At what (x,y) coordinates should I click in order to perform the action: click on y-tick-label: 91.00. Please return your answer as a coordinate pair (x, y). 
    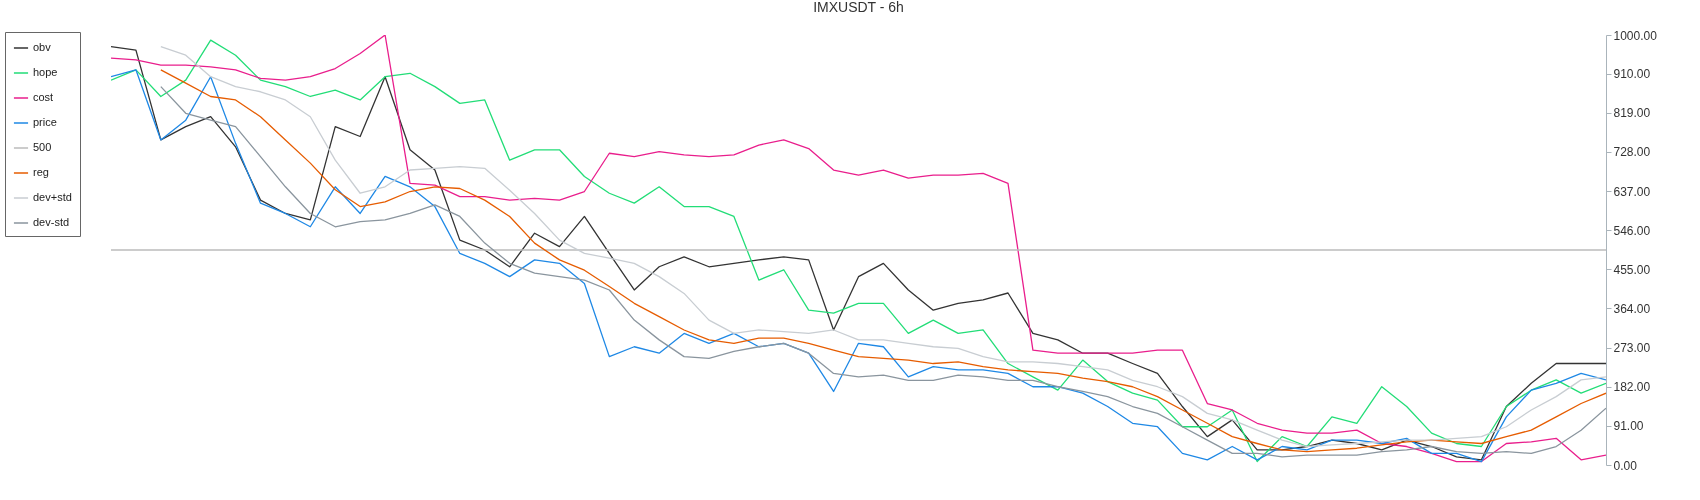
    Looking at the image, I should click on (1628, 426).